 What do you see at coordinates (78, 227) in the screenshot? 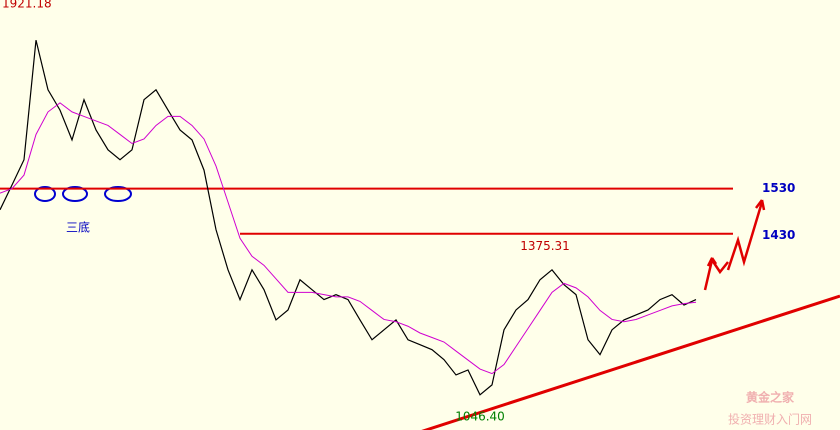
I see `annotation: 三底` at bounding box center [78, 227].